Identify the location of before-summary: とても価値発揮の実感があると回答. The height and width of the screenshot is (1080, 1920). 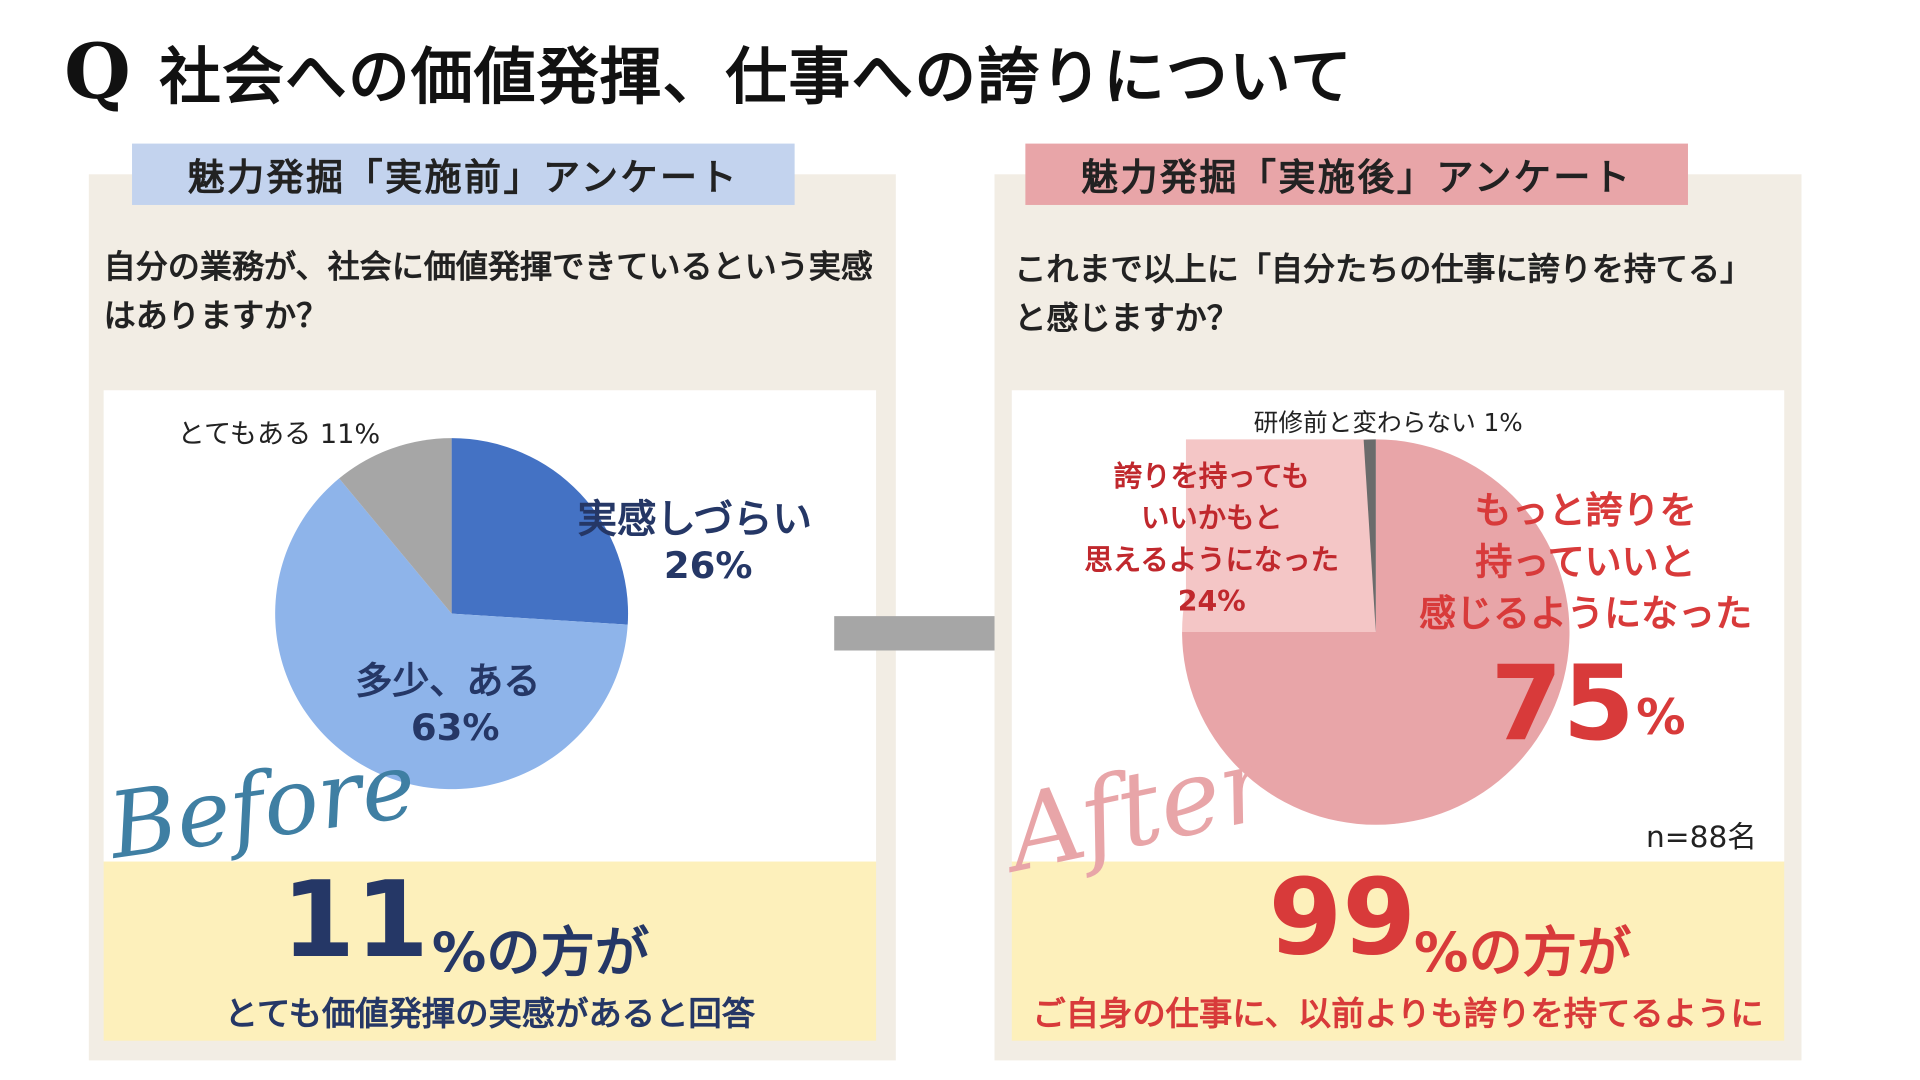
(490, 1014).